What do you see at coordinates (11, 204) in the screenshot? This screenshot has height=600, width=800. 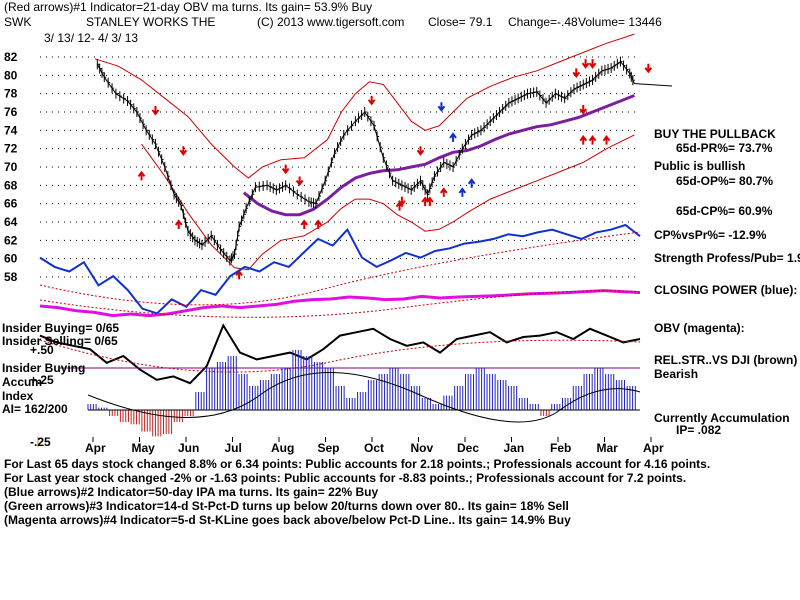 I see `y-tick-label: 66` at bounding box center [11, 204].